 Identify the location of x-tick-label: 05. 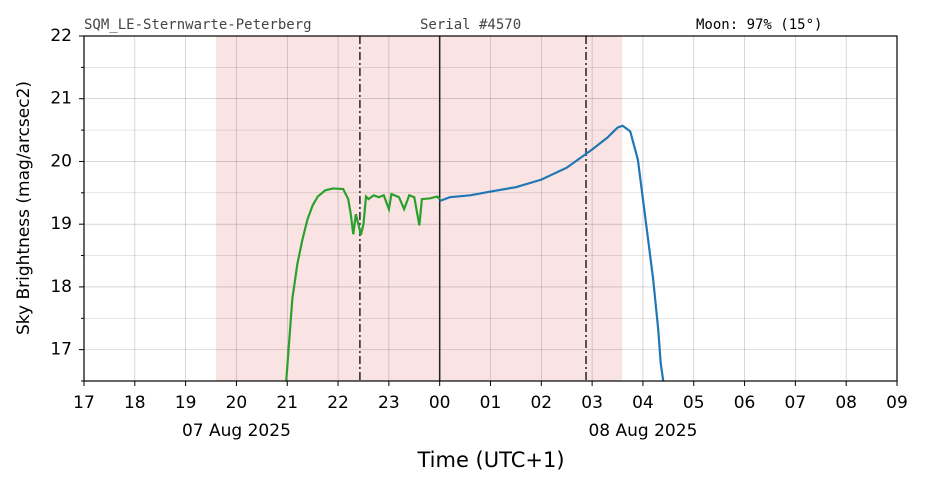
(694, 403).